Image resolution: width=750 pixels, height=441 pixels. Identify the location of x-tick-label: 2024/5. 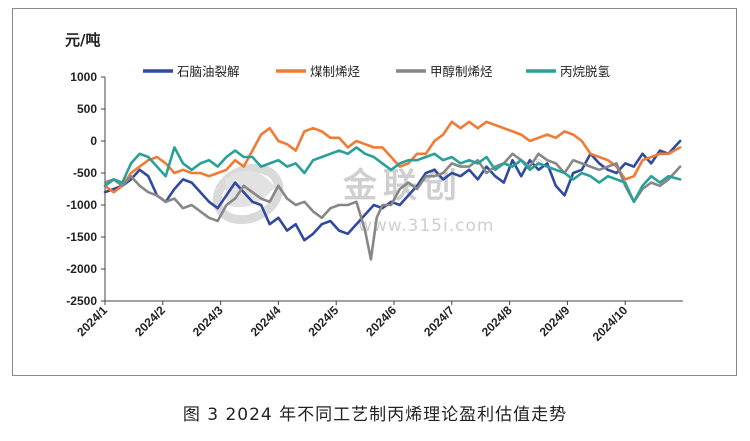
(323, 321).